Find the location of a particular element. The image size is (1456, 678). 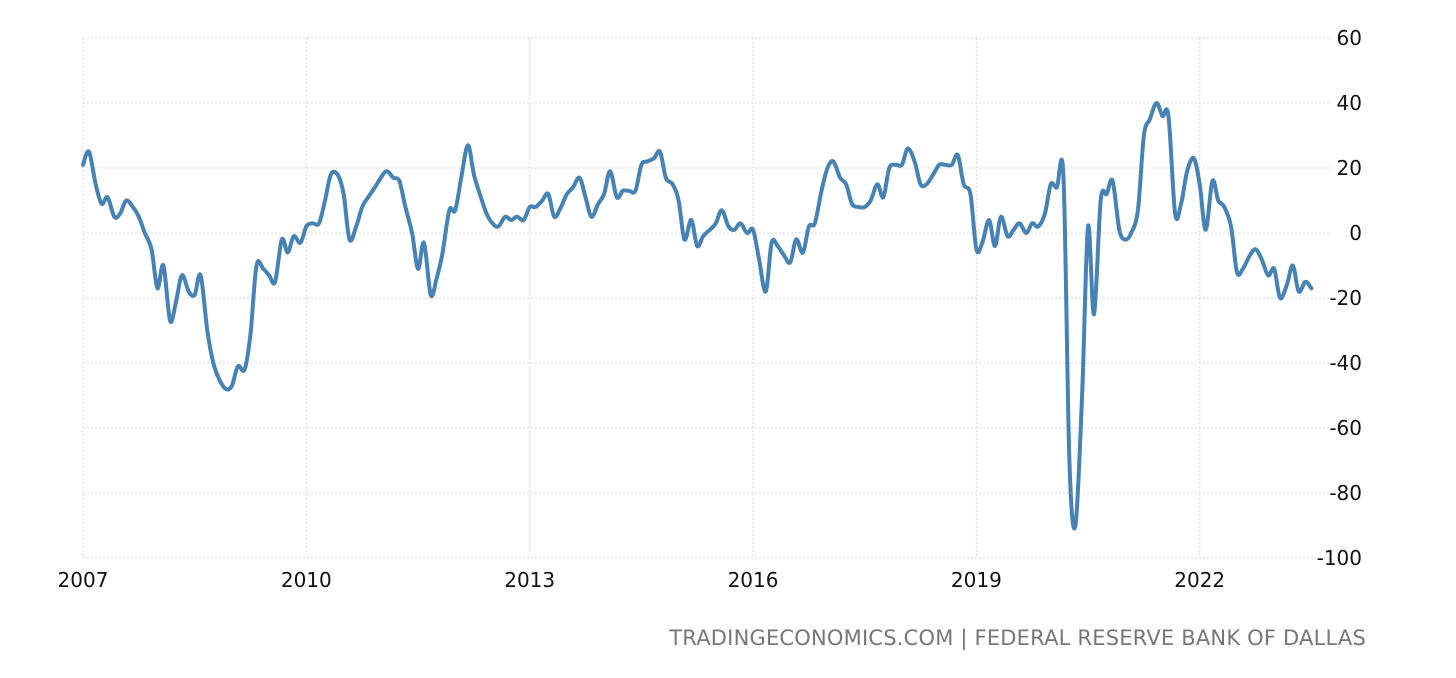

x-tick-label: 2022 is located at coordinates (1199, 580).